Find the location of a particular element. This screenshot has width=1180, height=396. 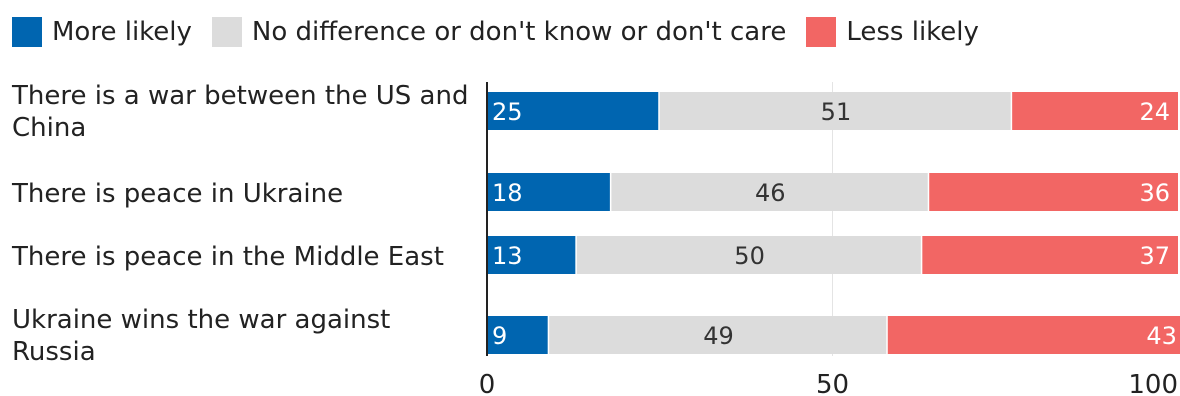

legend-swatch-less-likely is located at coordinates (821, 32).